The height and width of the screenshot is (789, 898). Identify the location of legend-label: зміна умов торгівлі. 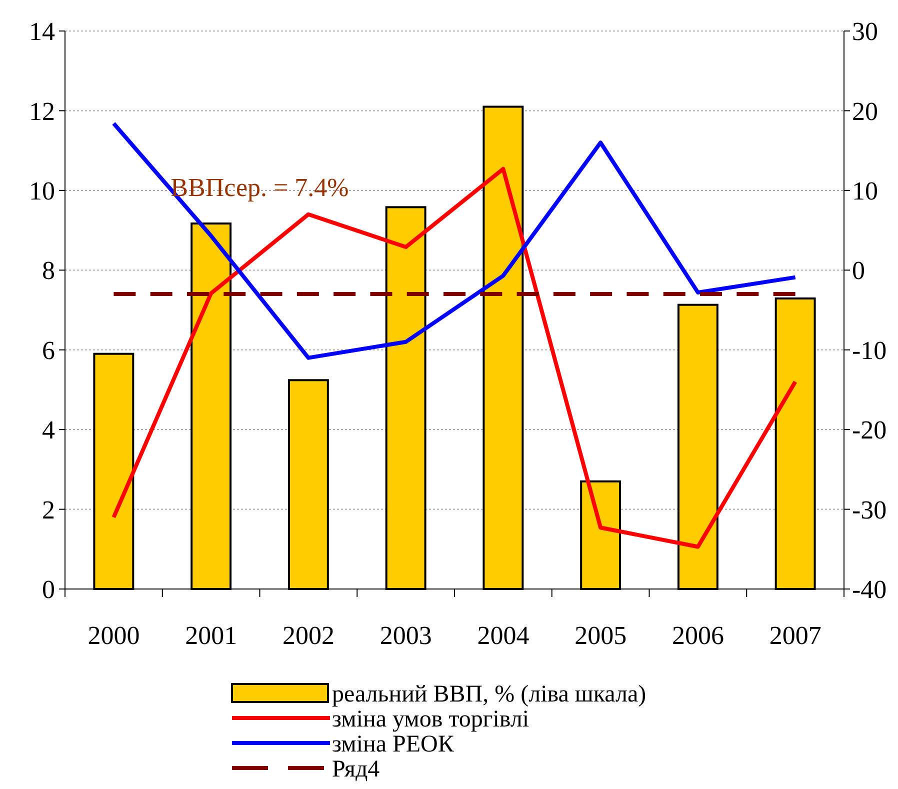
(431, 719).